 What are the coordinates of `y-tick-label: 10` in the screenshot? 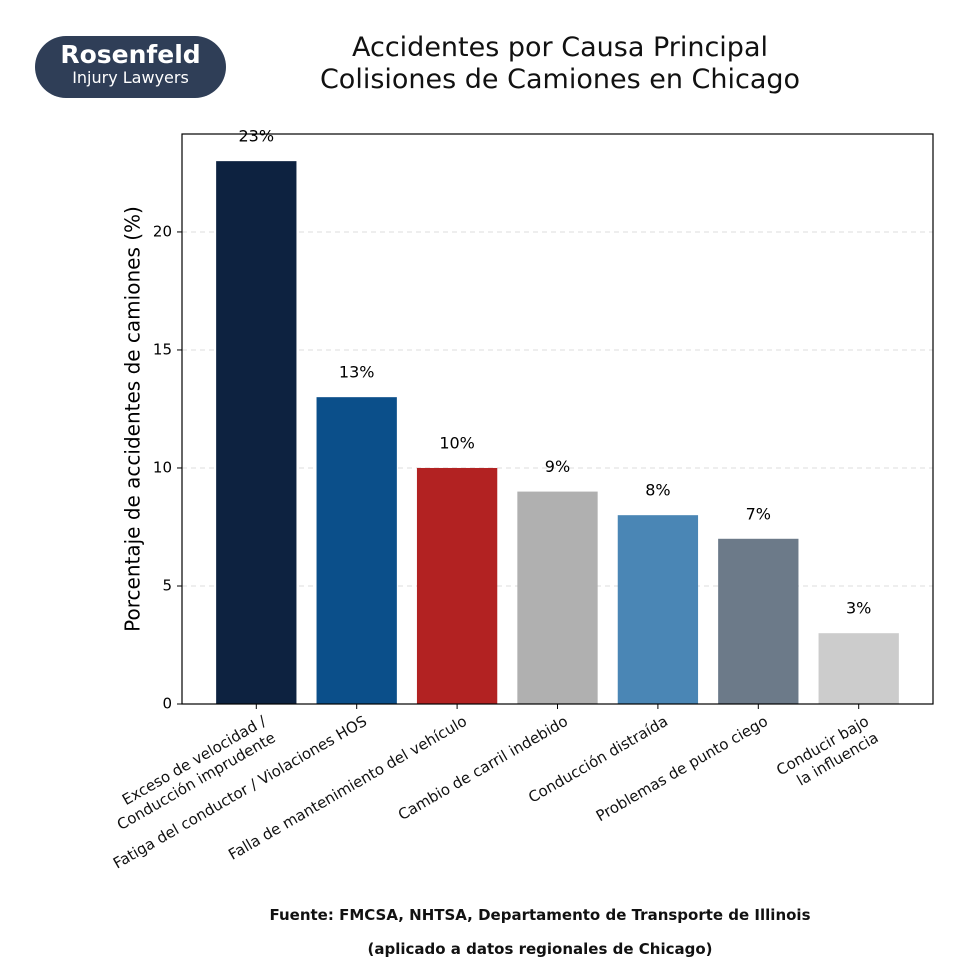 It's located at (162, 467).